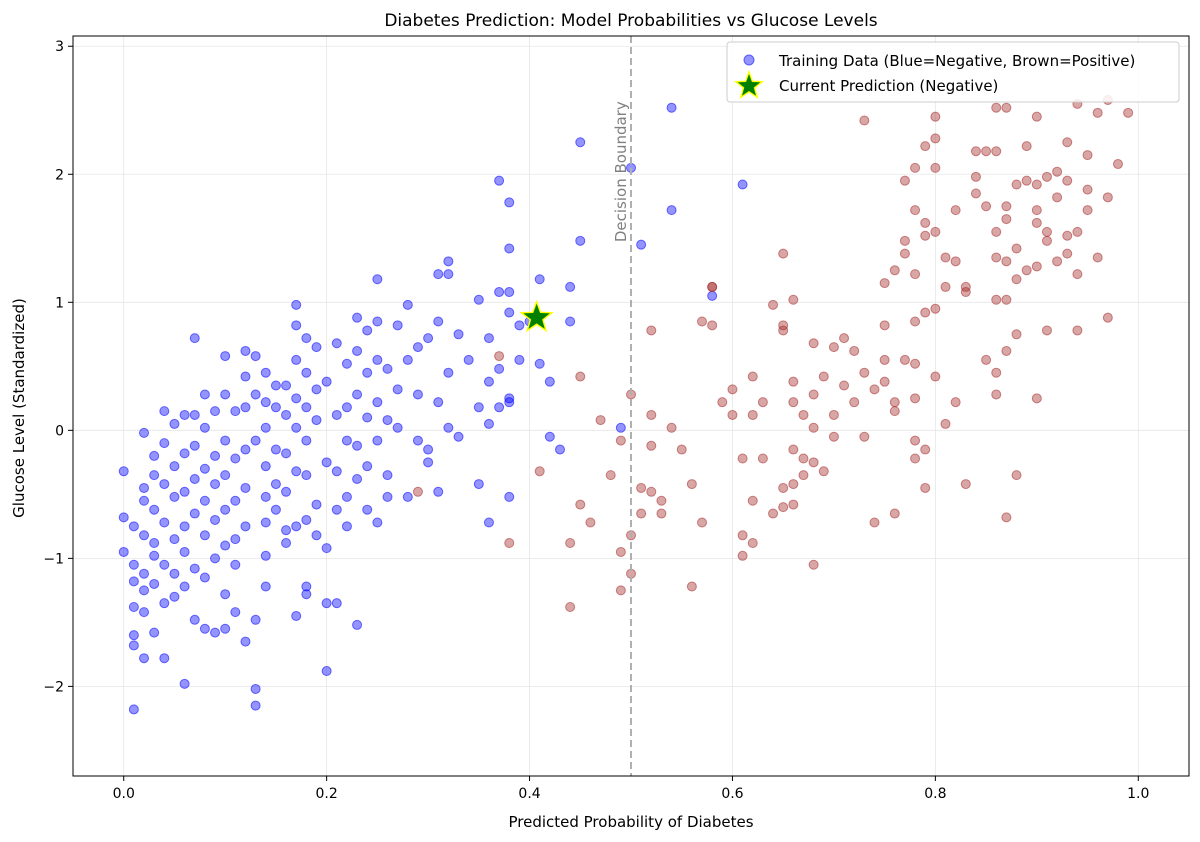 Image resolution: width=1200 pixels, height=842 pixels. Describe the element at coordinates (59, 303) in the screenshot. I see `y-tick-label: 1` at that location.